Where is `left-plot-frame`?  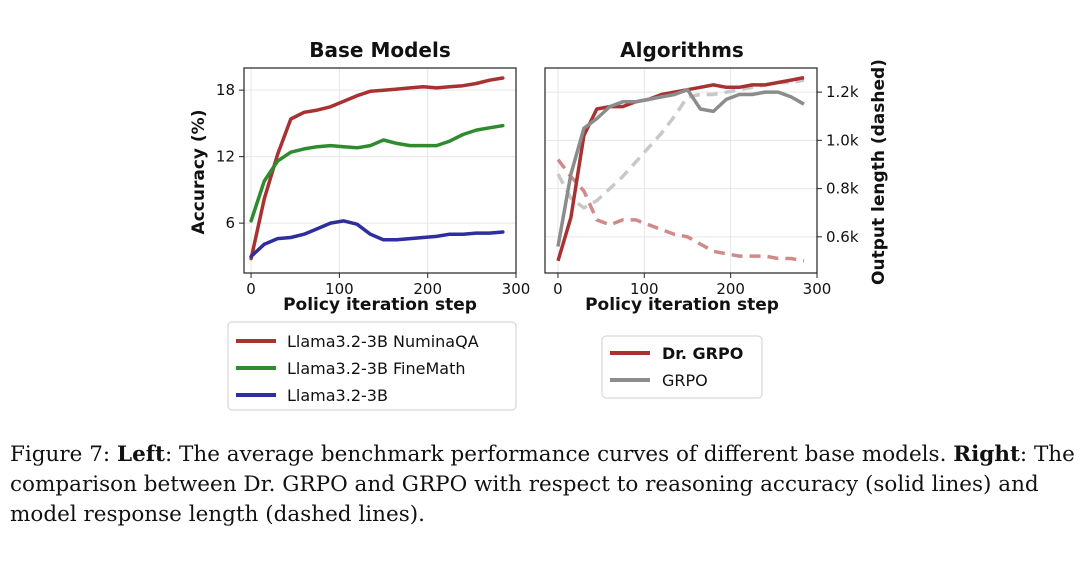 left-plot-frame is located at coordinates (380, 170).